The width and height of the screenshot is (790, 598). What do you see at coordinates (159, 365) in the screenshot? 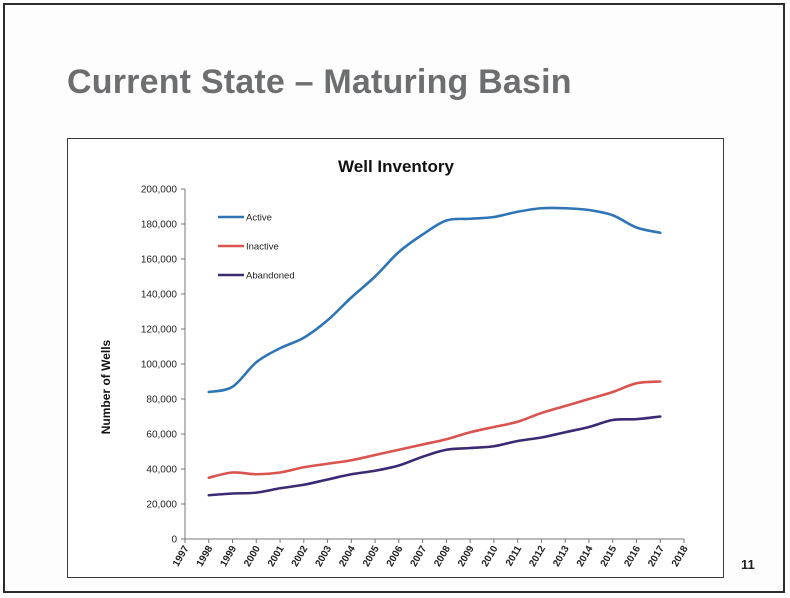
I see `y-tick-label: 100,000` at bounding box center [159, 365].